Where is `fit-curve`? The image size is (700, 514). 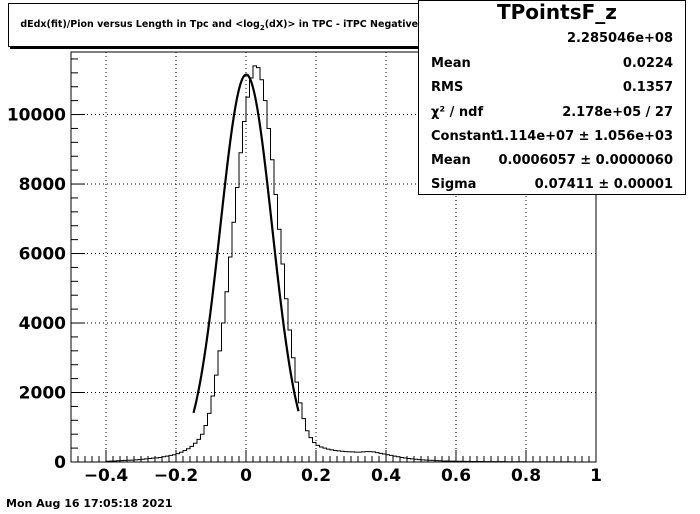
fit-curve is located at coordinates (246, 243).